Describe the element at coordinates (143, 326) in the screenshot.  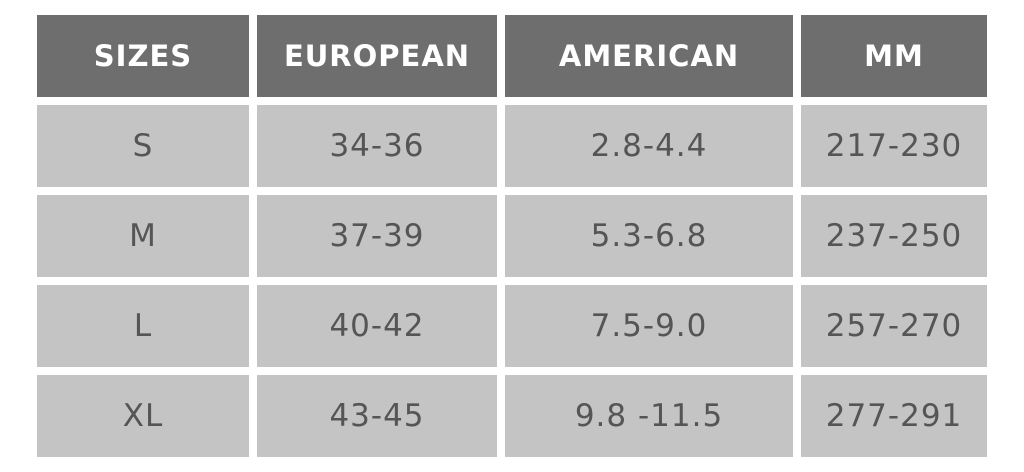
I see `table-cell: L` at that location.